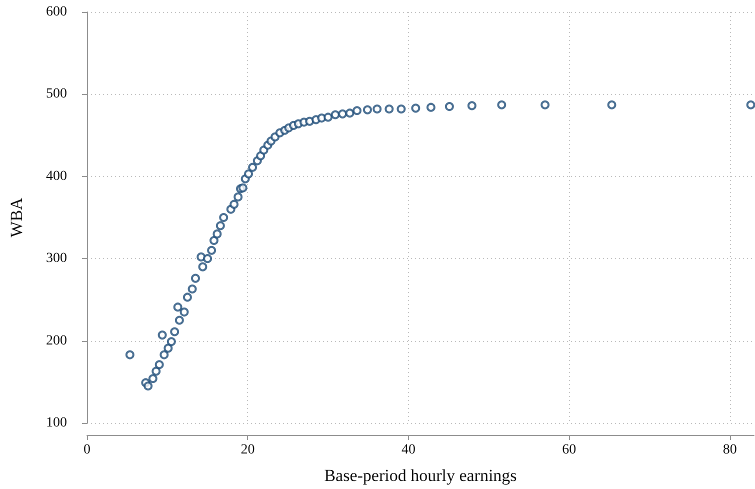 The image size is (755, 489). What do you see at coordinates (56, 340) in the screenshot?
I see `y-tick-label: 200` at bounding box center [56, 340].